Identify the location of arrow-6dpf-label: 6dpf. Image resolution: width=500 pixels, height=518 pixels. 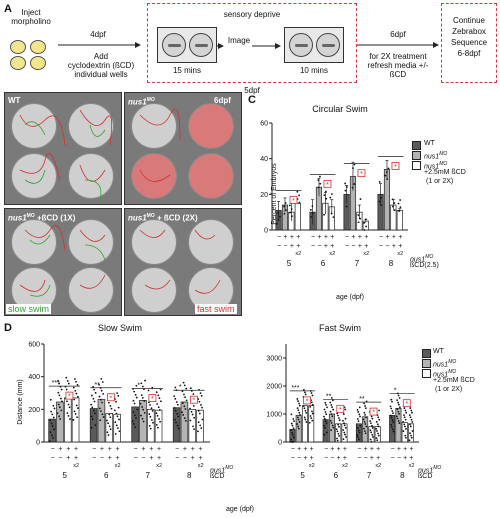
(398, 34).